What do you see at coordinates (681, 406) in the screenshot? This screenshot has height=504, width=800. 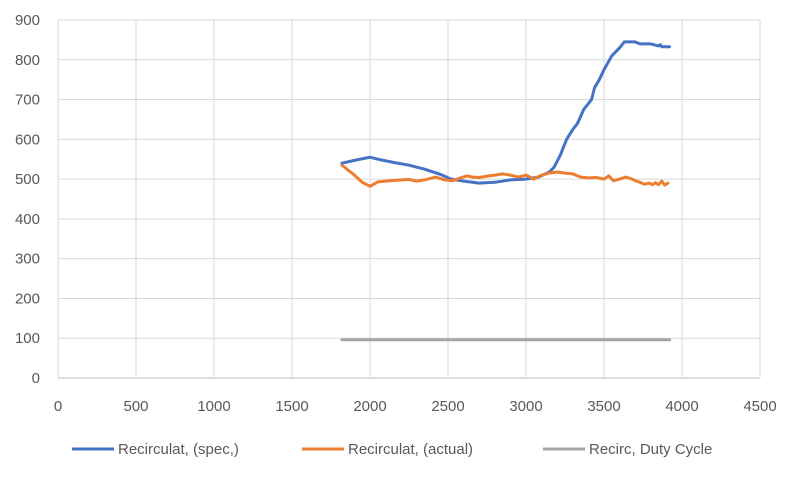 I see `x-tick-label: 4000` at bounding box center [681, 406].